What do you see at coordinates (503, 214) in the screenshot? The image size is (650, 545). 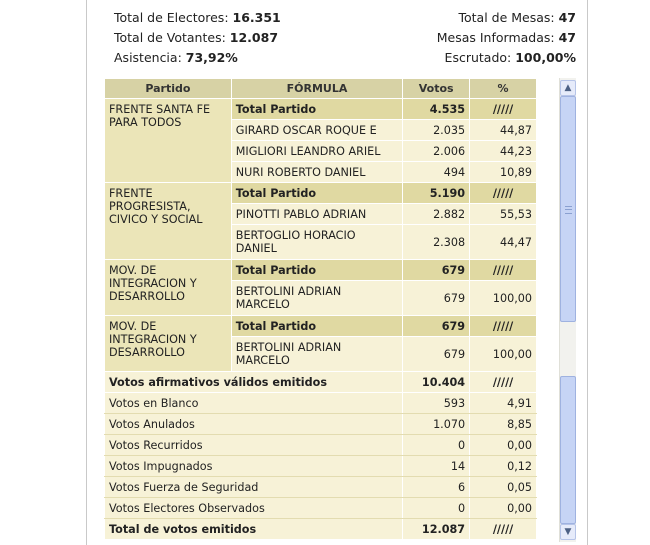 I see `candidate-pct: 55,53` at bounding box center [503, 214].